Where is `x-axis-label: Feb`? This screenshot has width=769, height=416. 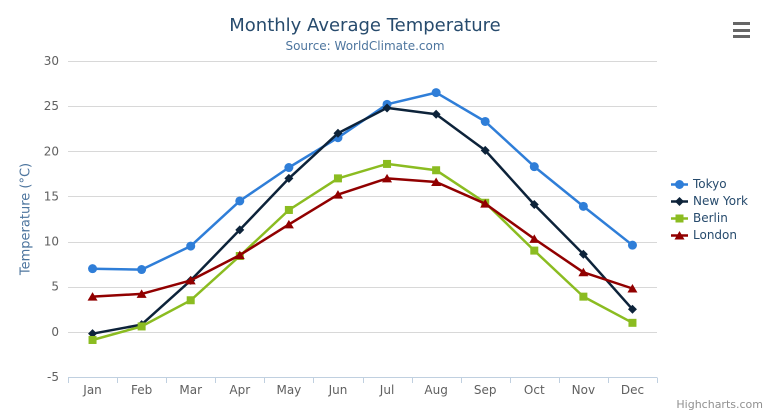 x-axis-label: Feb is located at coordinates (141, 390).